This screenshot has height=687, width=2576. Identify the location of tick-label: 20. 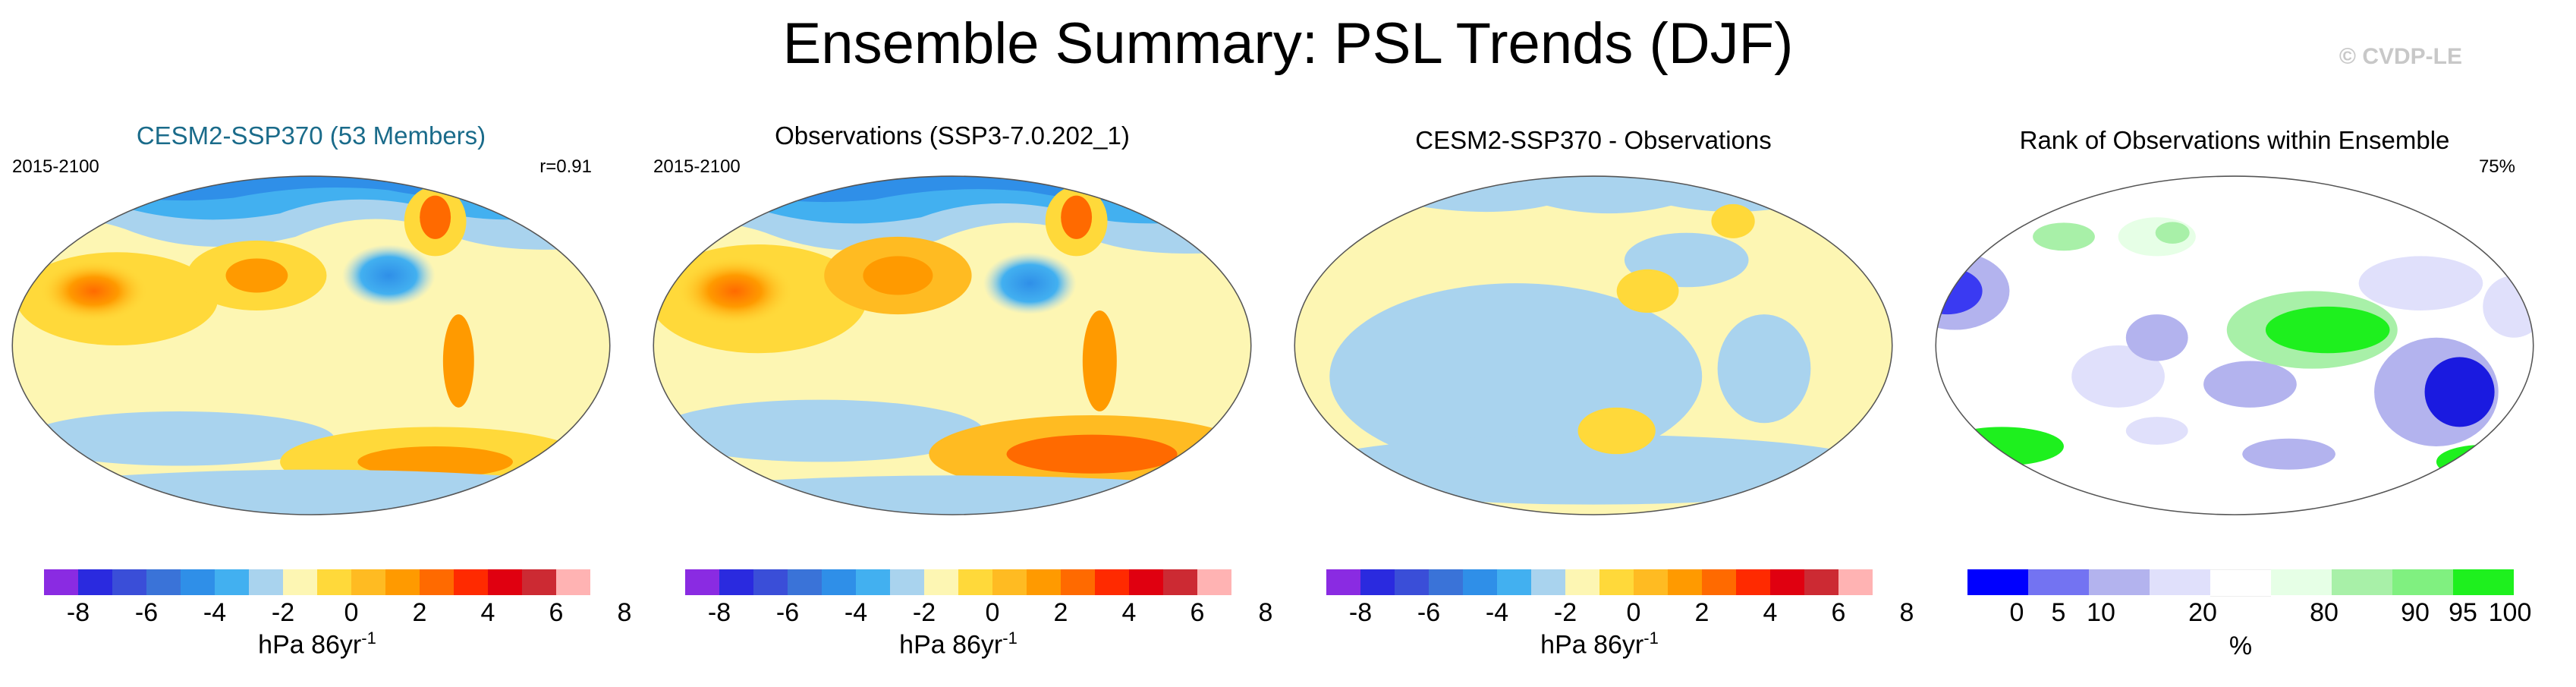
(2202, 612).